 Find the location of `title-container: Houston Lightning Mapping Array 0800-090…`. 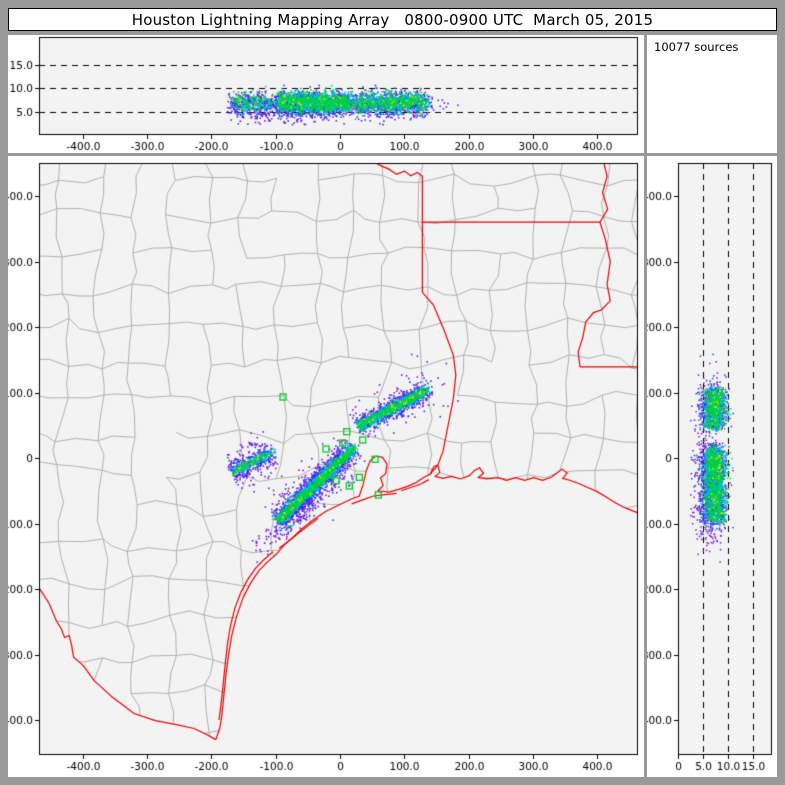

title-container: Houston Lightning Mapping Array 0800-090… is located at coordinates (393, 19).